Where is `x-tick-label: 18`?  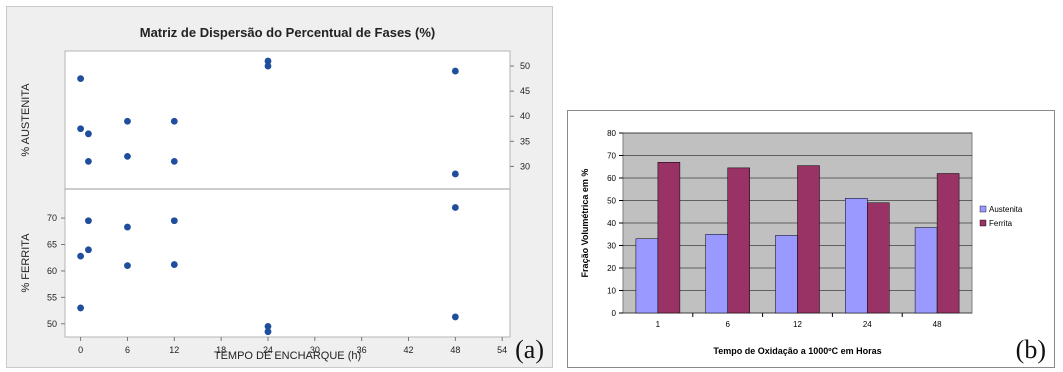
x-tick-label: 18 is located at coordinates (221, 350).